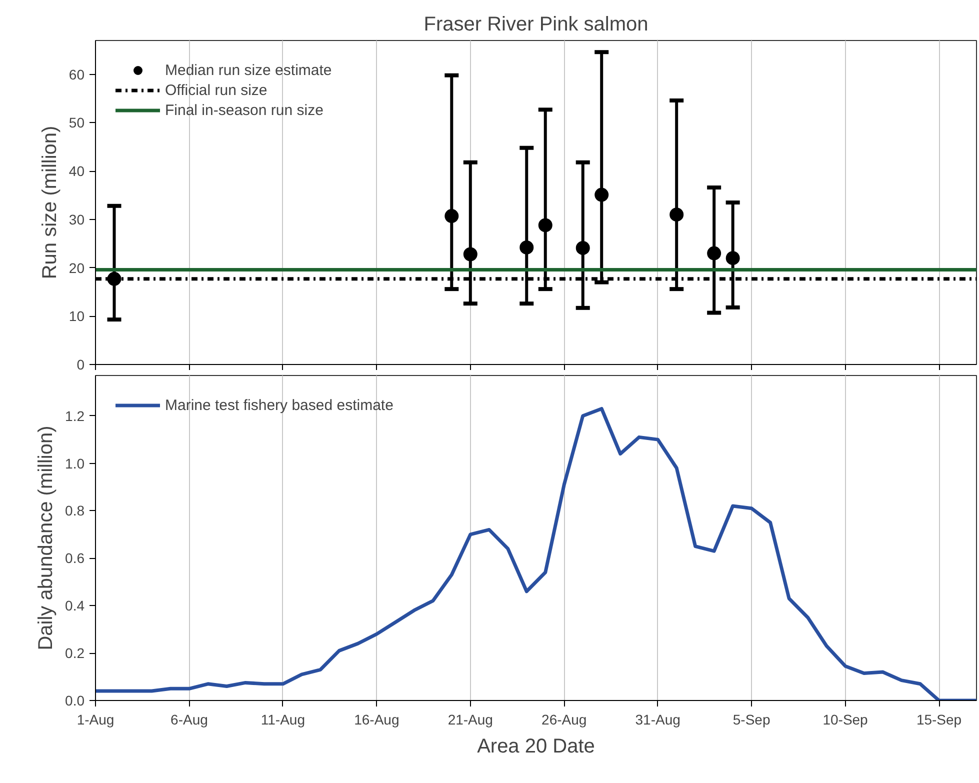 The image size is (979, 783). What do you see at coordinates (46, 538) in the screenshot?
I see `y-axis-title: Daily abundance (million)` at bounding box center [46, 538].